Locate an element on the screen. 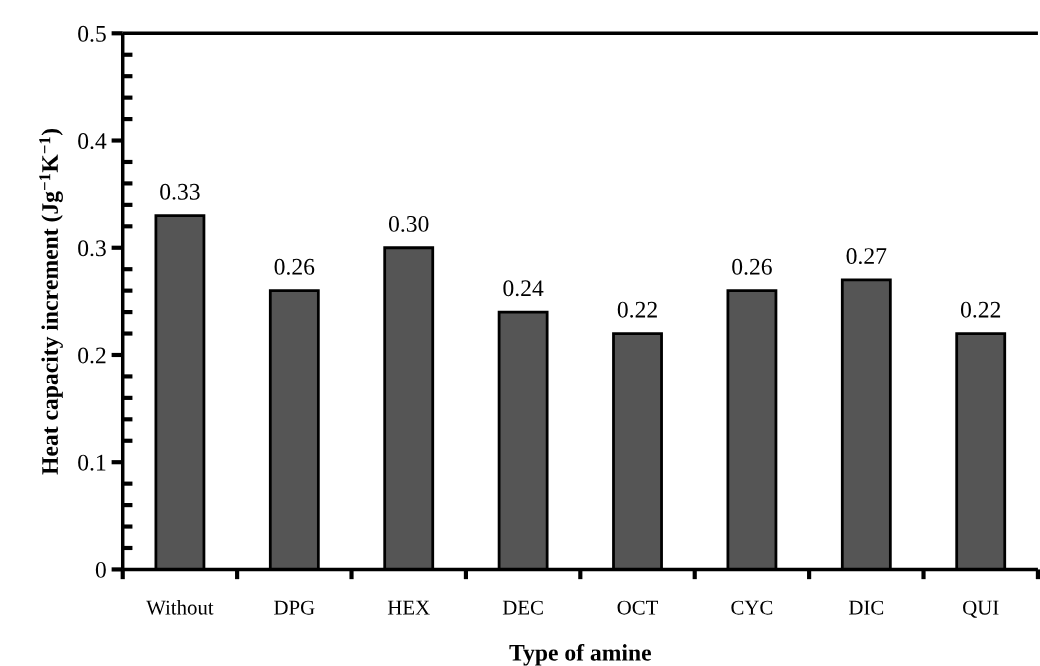 The width and height of the screenshot is (1040, 666). y-tick-label: 0.1 is located at coordinates (92, 462).